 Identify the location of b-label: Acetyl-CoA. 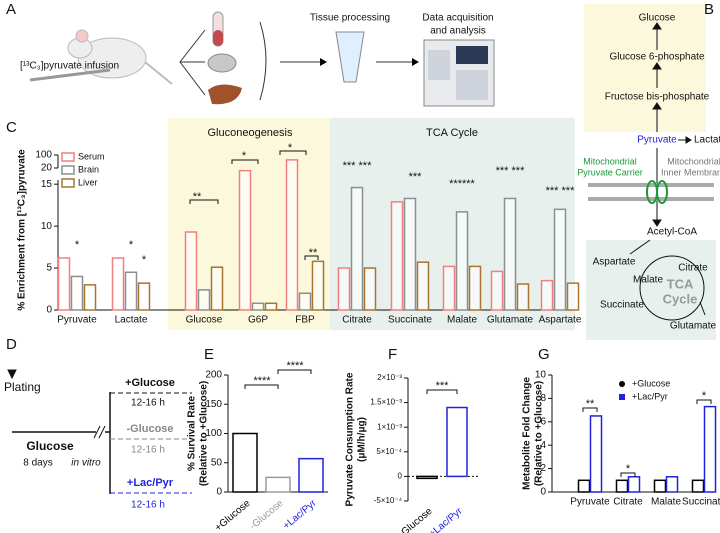
(672, 232).